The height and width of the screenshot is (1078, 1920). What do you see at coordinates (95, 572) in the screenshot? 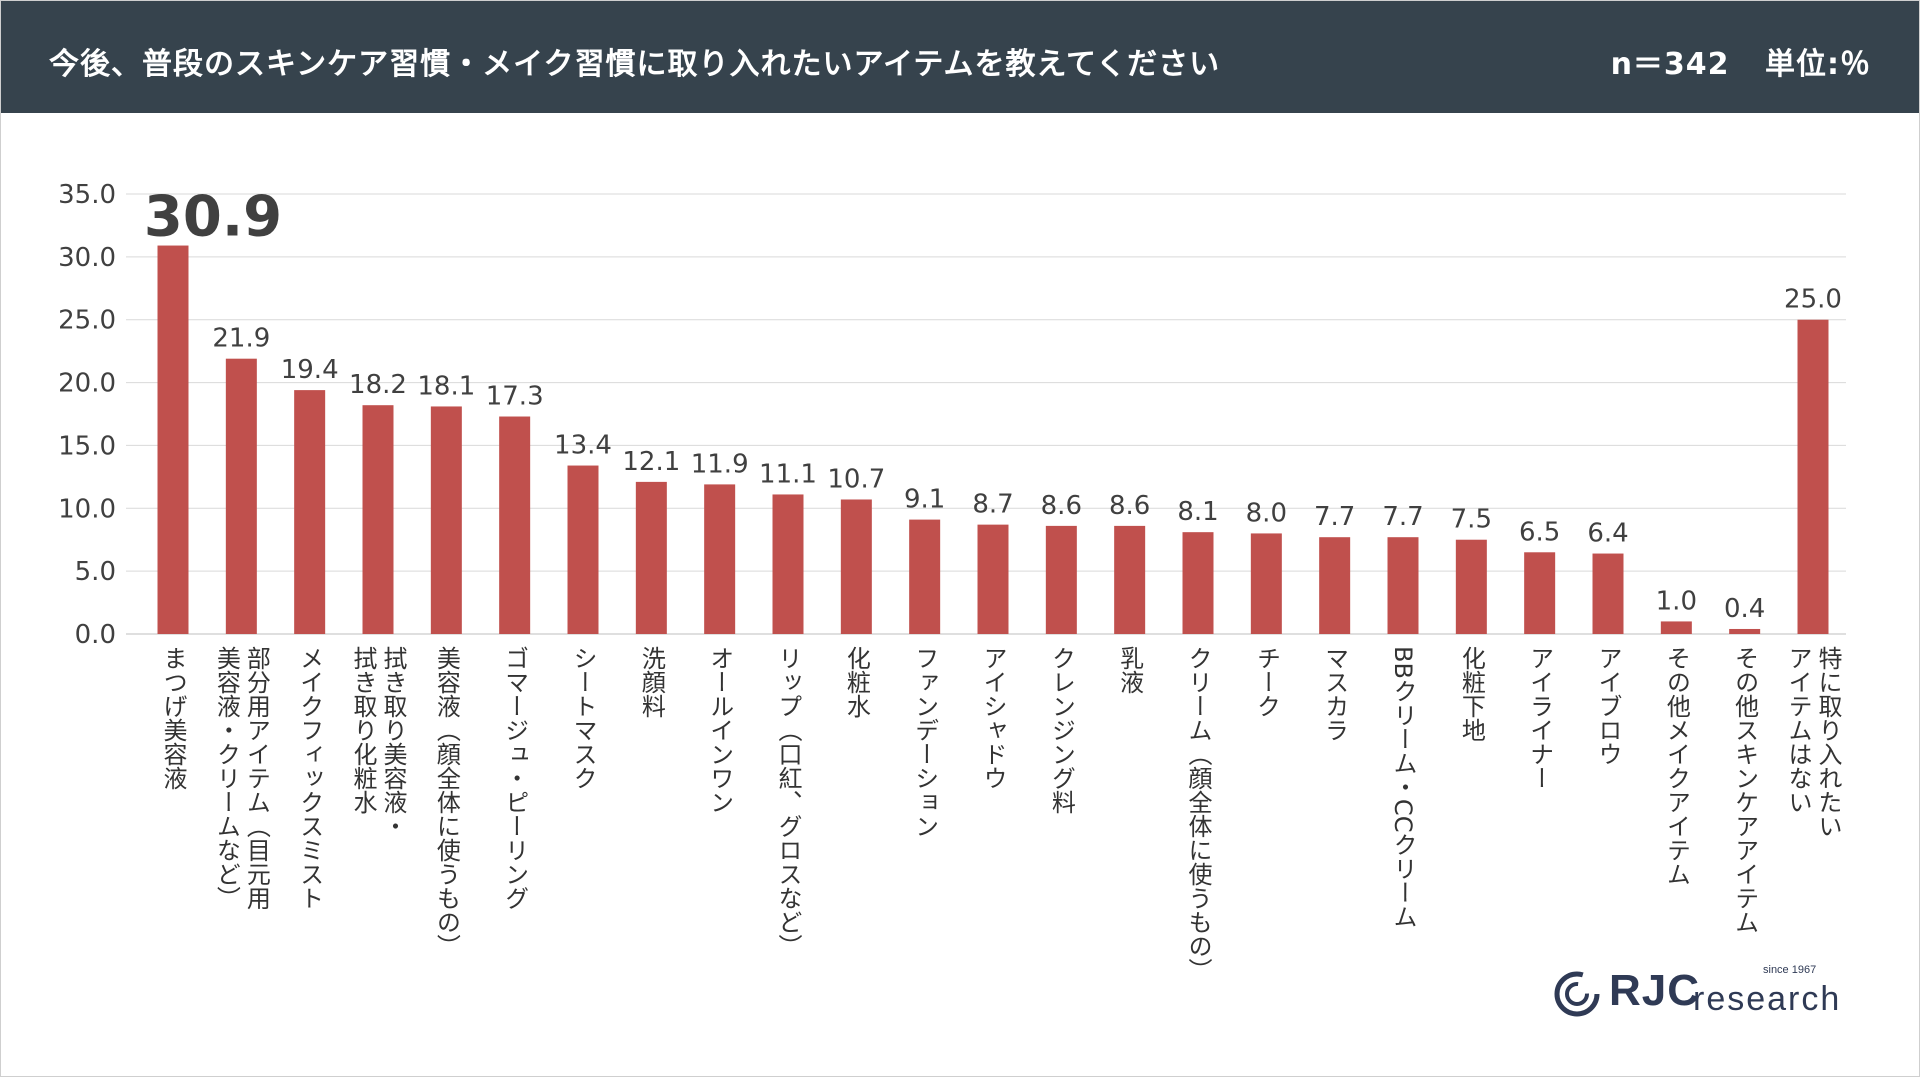
I see `y-tick-label: 5.0` at bounding box center [95, 572].